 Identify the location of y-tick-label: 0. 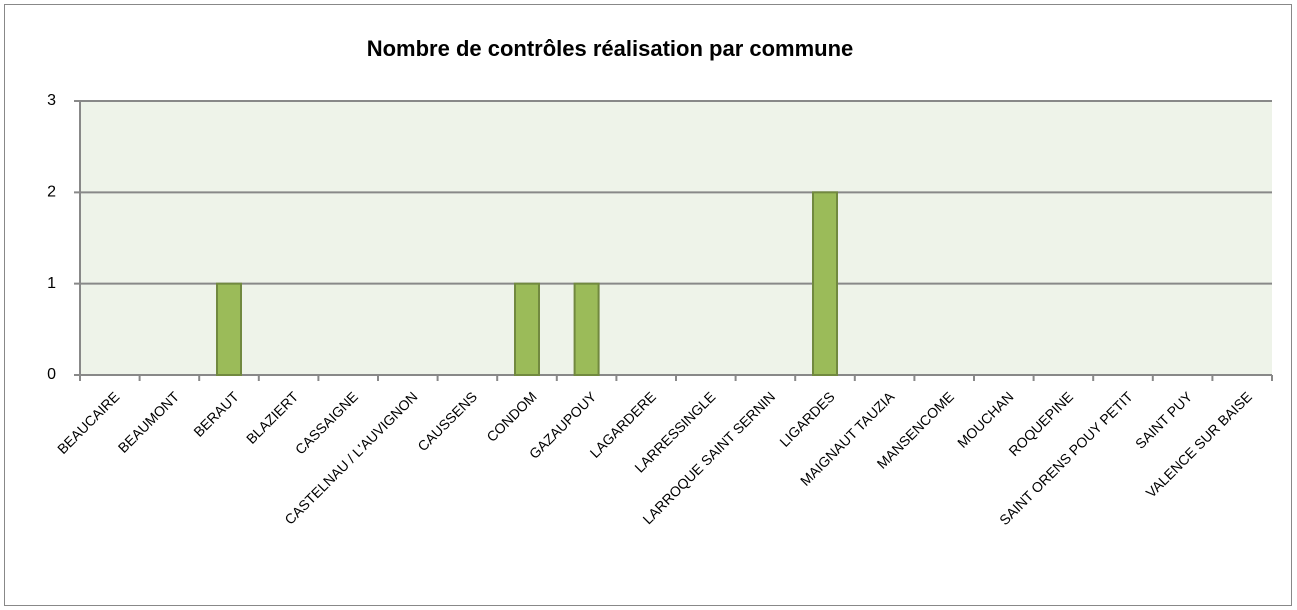
(51, 374).